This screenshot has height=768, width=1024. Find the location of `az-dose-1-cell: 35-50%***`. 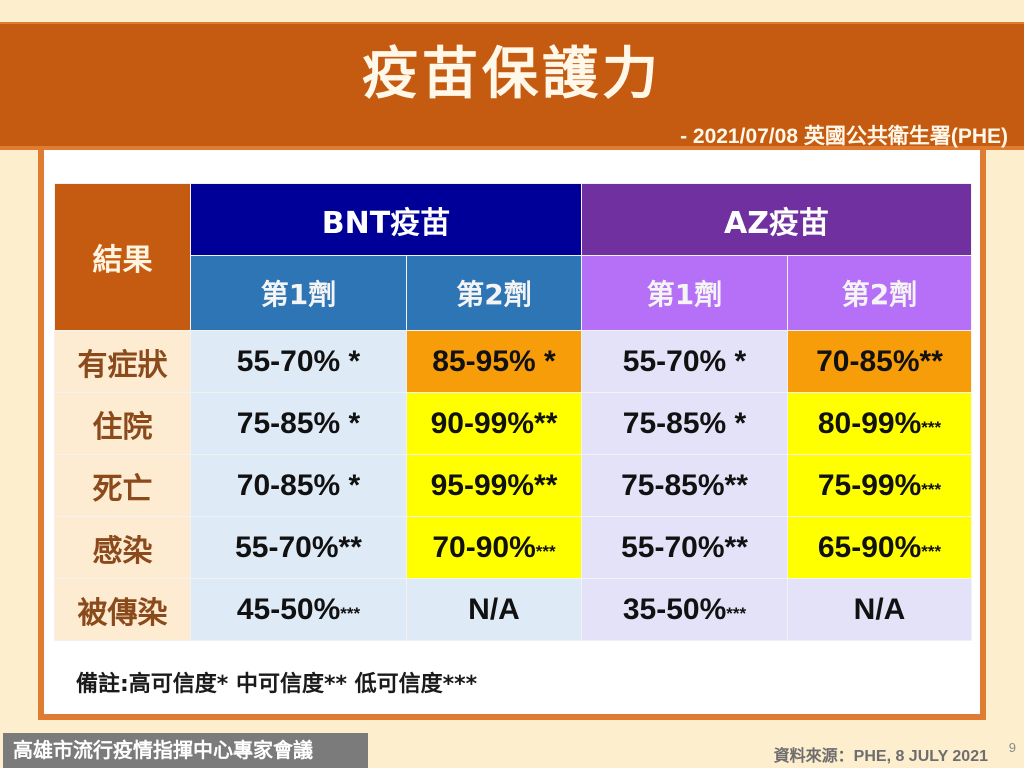

az-dose-1-cell: 35-50%*** is located at coordinates (684, 609).